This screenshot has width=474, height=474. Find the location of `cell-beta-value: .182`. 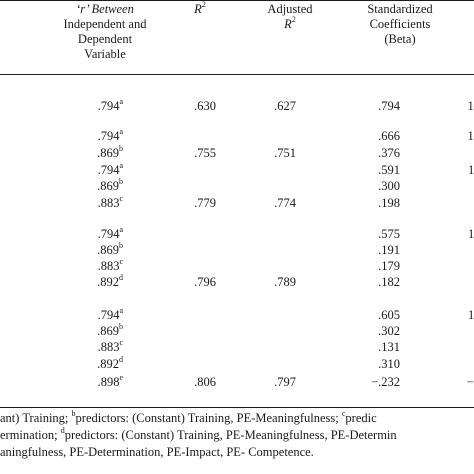

cell-beta-value: .182 is located at coordinates (389, 282).